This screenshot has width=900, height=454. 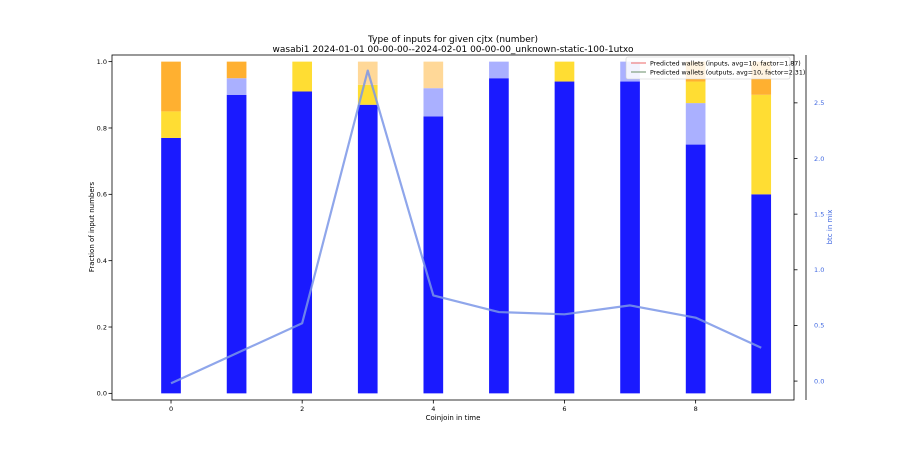 What do you see at coordinates (302, 409) in the screenshot?
I see `x-tick-label-2: 2` at bounding box center [302, 409].